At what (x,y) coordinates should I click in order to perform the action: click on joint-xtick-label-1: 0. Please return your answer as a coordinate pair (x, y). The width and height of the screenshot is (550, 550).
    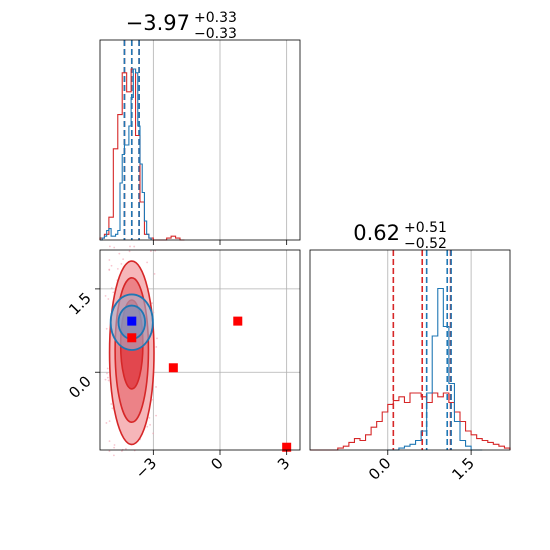
    Looking at the image, I should click on (216, 463).